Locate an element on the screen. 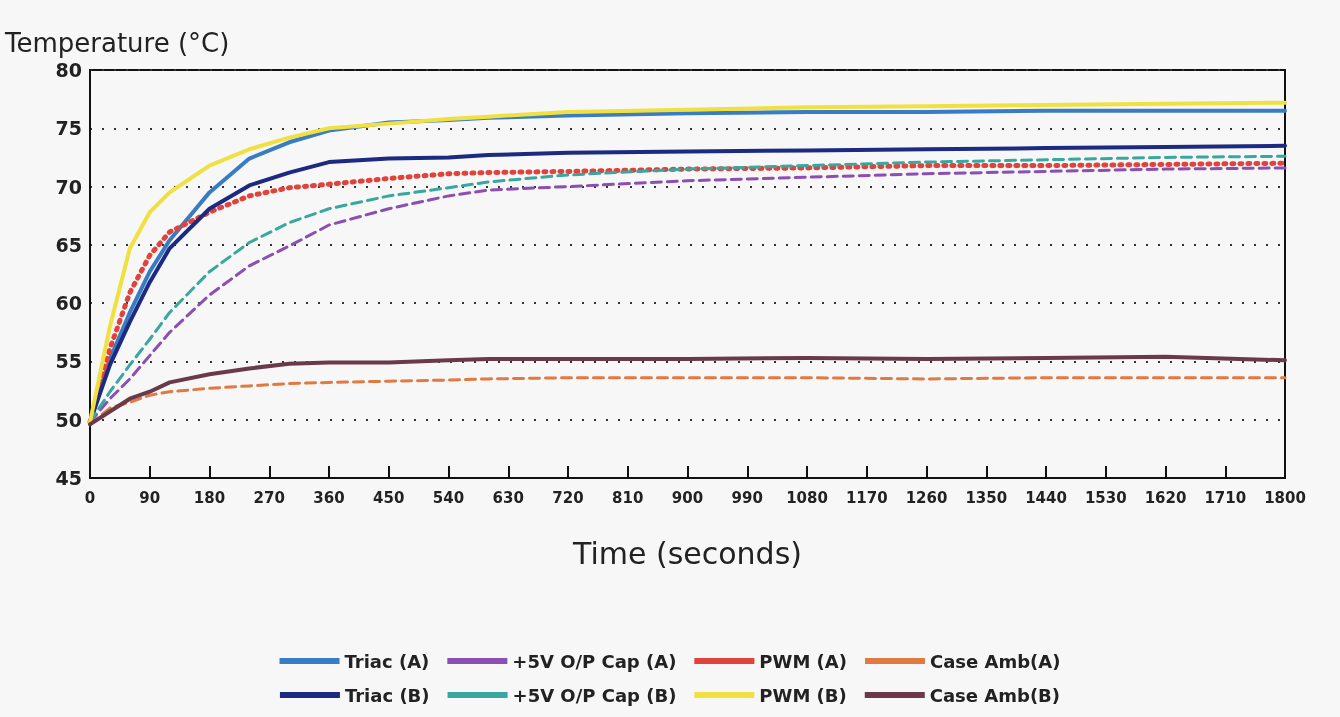 The width and height of the screenshot is (1340, 717). y-tick-label: 55 is located at coordinates (68, 361).